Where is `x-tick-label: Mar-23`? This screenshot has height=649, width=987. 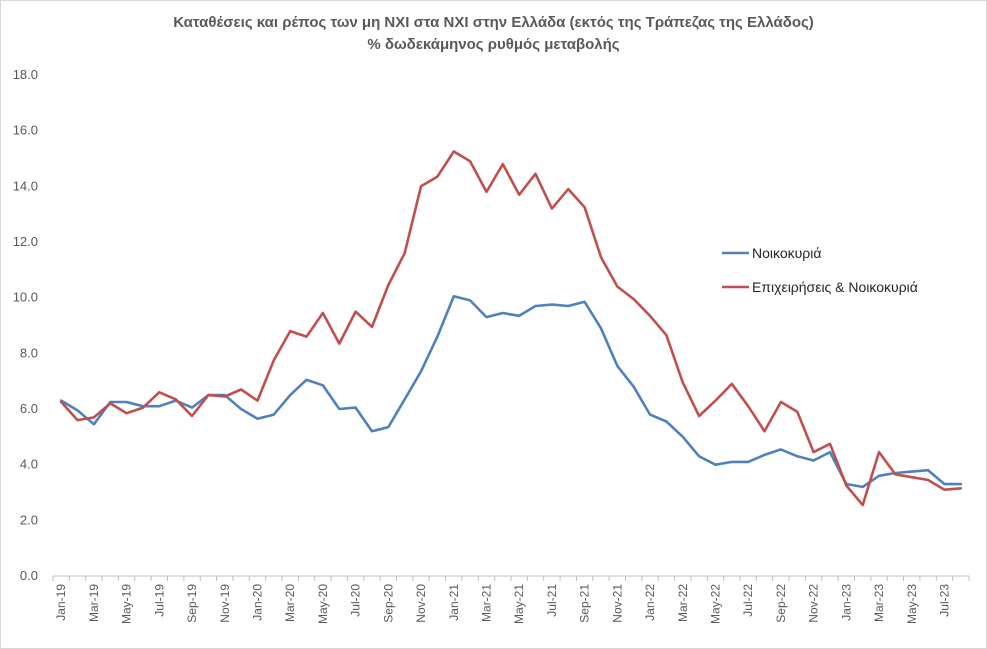 x-tick-label: Mar-23 is located at coordinates (879, 603).